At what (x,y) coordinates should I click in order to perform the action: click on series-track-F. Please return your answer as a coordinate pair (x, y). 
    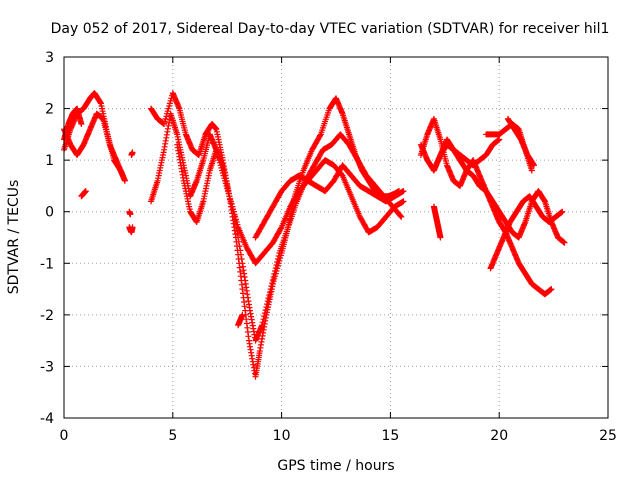
    Looking at the image, I should click on (130, 213).